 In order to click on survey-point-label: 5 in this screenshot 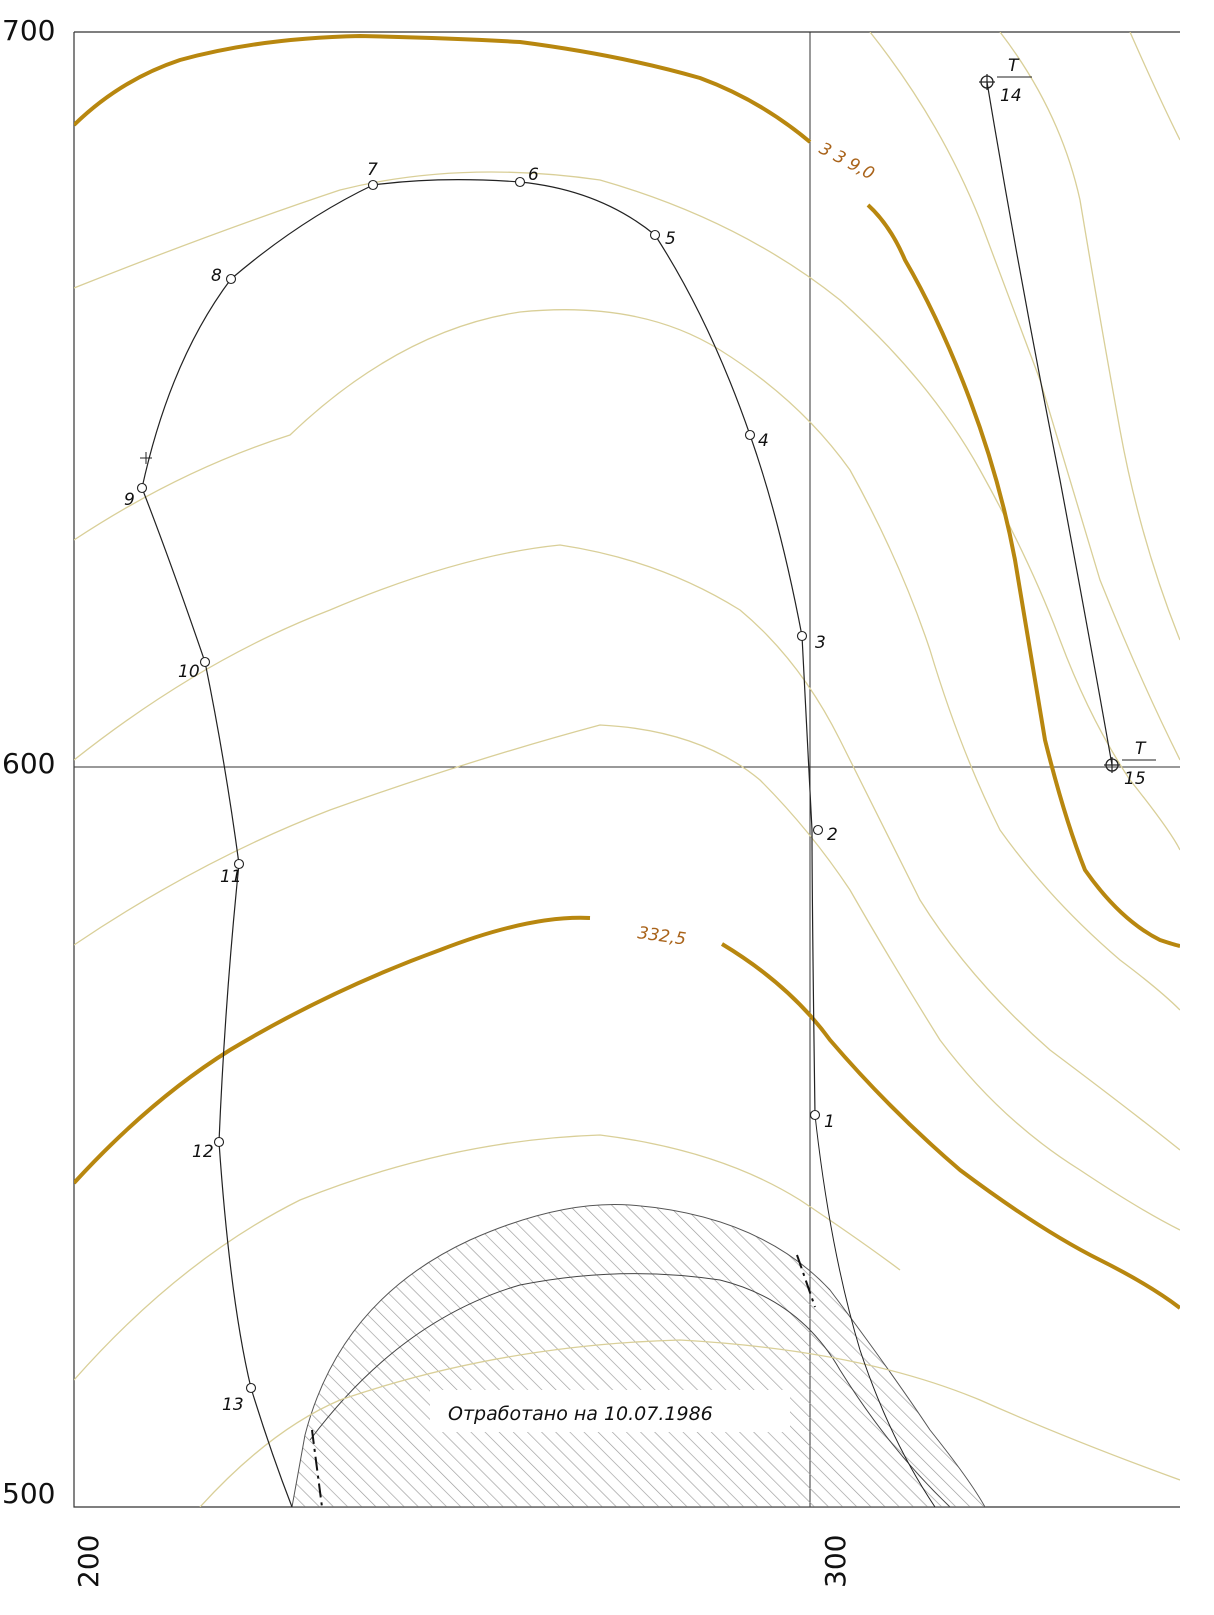, I will do `click(670, 239)`.